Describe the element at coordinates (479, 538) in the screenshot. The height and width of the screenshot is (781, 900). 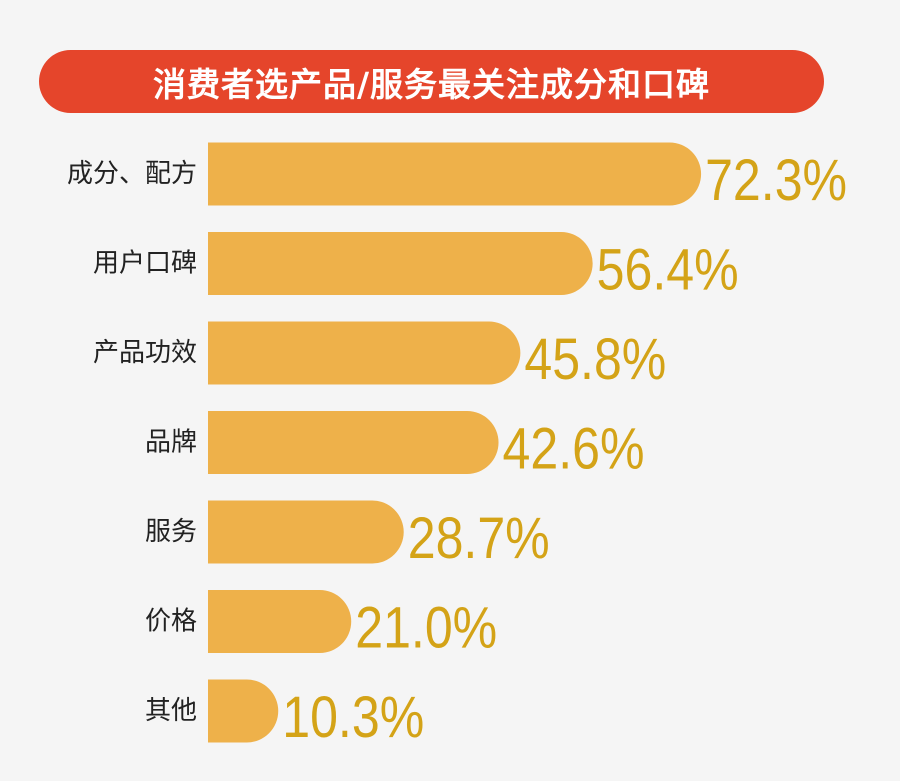
I see `value-label-4: 28.7%` at that location.